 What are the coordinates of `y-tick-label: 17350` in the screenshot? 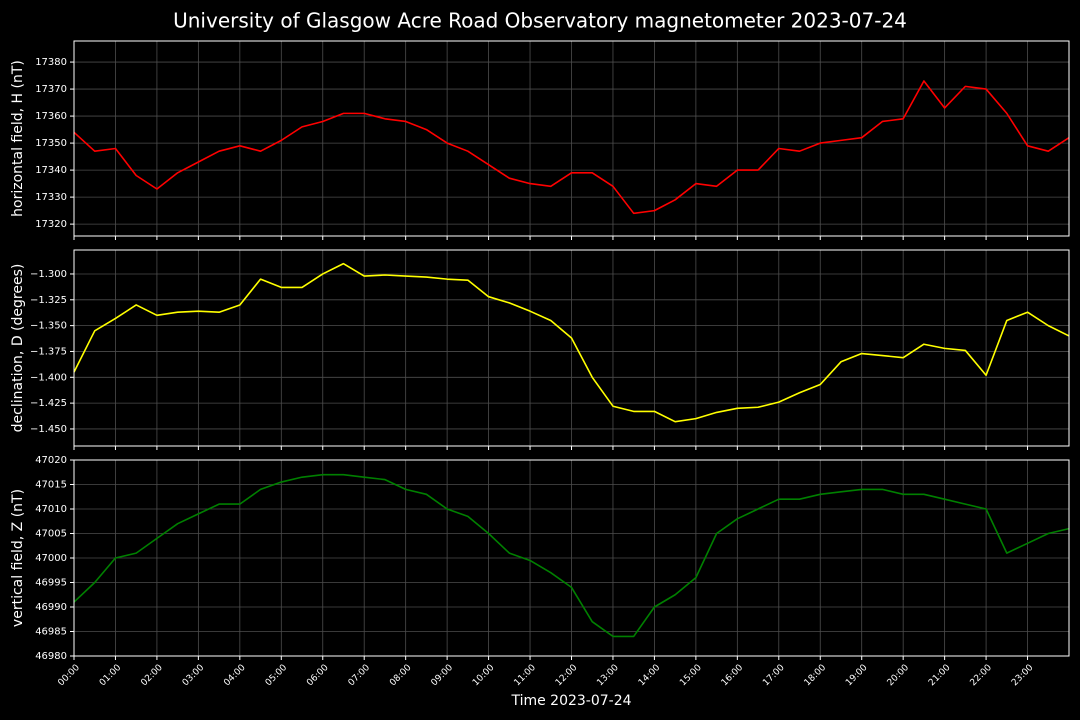 It's located at (51, 143).